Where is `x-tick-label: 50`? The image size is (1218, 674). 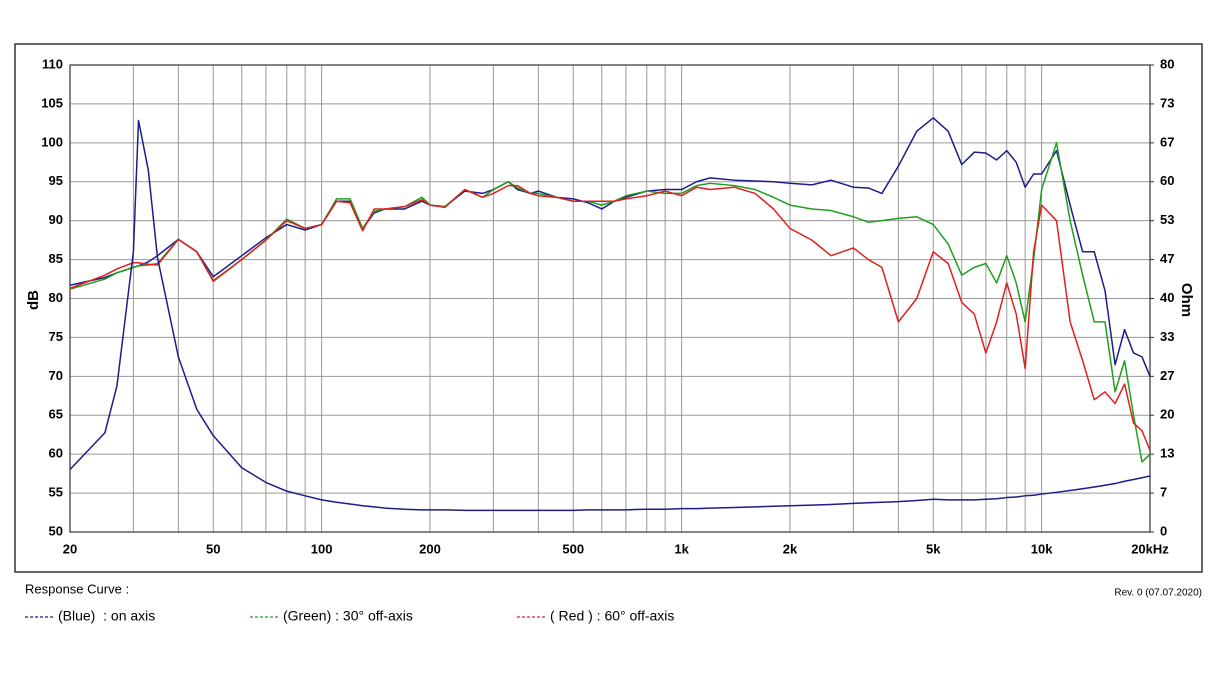
x-tick-label: 50 is located at coordinates (213, 548).